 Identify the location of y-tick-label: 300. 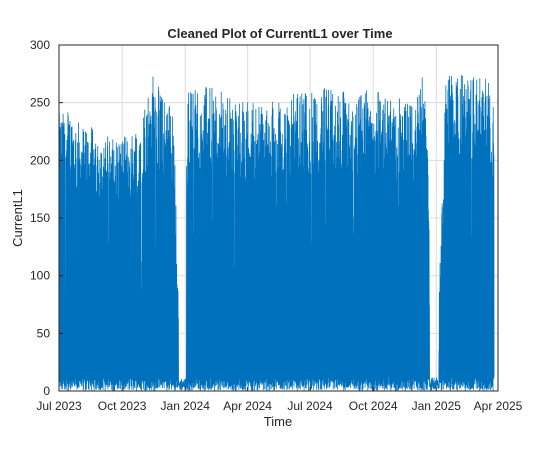
(40, 45).